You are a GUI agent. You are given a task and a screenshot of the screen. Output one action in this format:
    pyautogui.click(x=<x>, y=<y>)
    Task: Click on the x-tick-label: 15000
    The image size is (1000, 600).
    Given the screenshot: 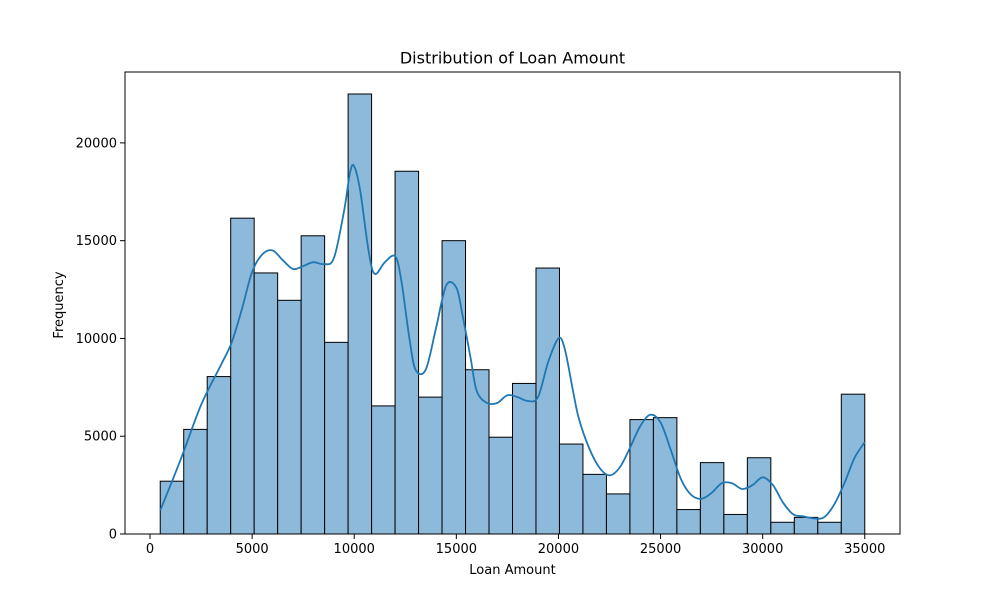 What is the action you would take?
    pyautogui.click(x=456, y=549)
    